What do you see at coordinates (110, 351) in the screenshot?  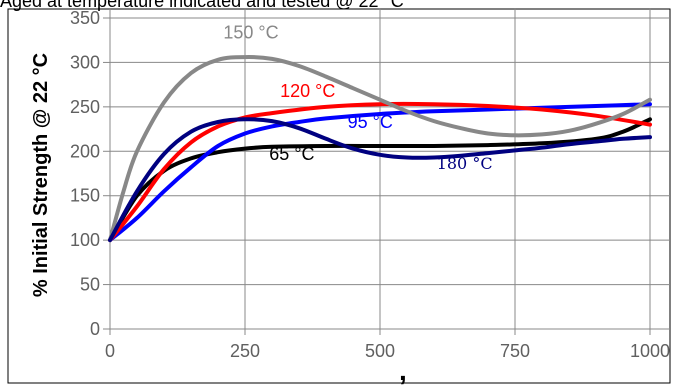 I see `x-tick-label: 0` at bounding box center [110, 351].